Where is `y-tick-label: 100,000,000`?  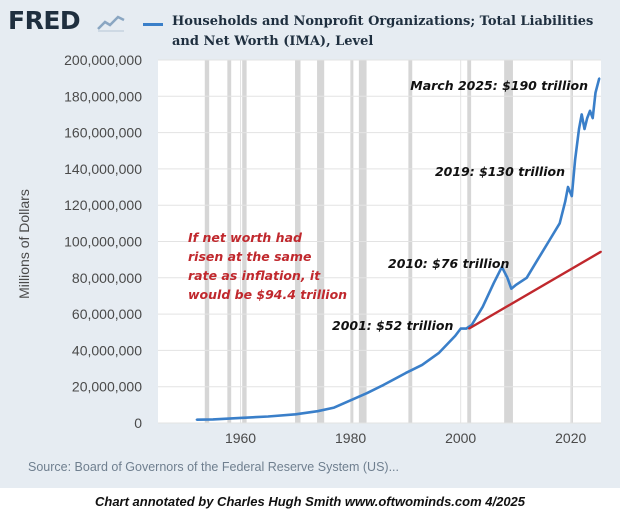
y-tick-label: 100,000,000 is located at coordinates (103, 242).